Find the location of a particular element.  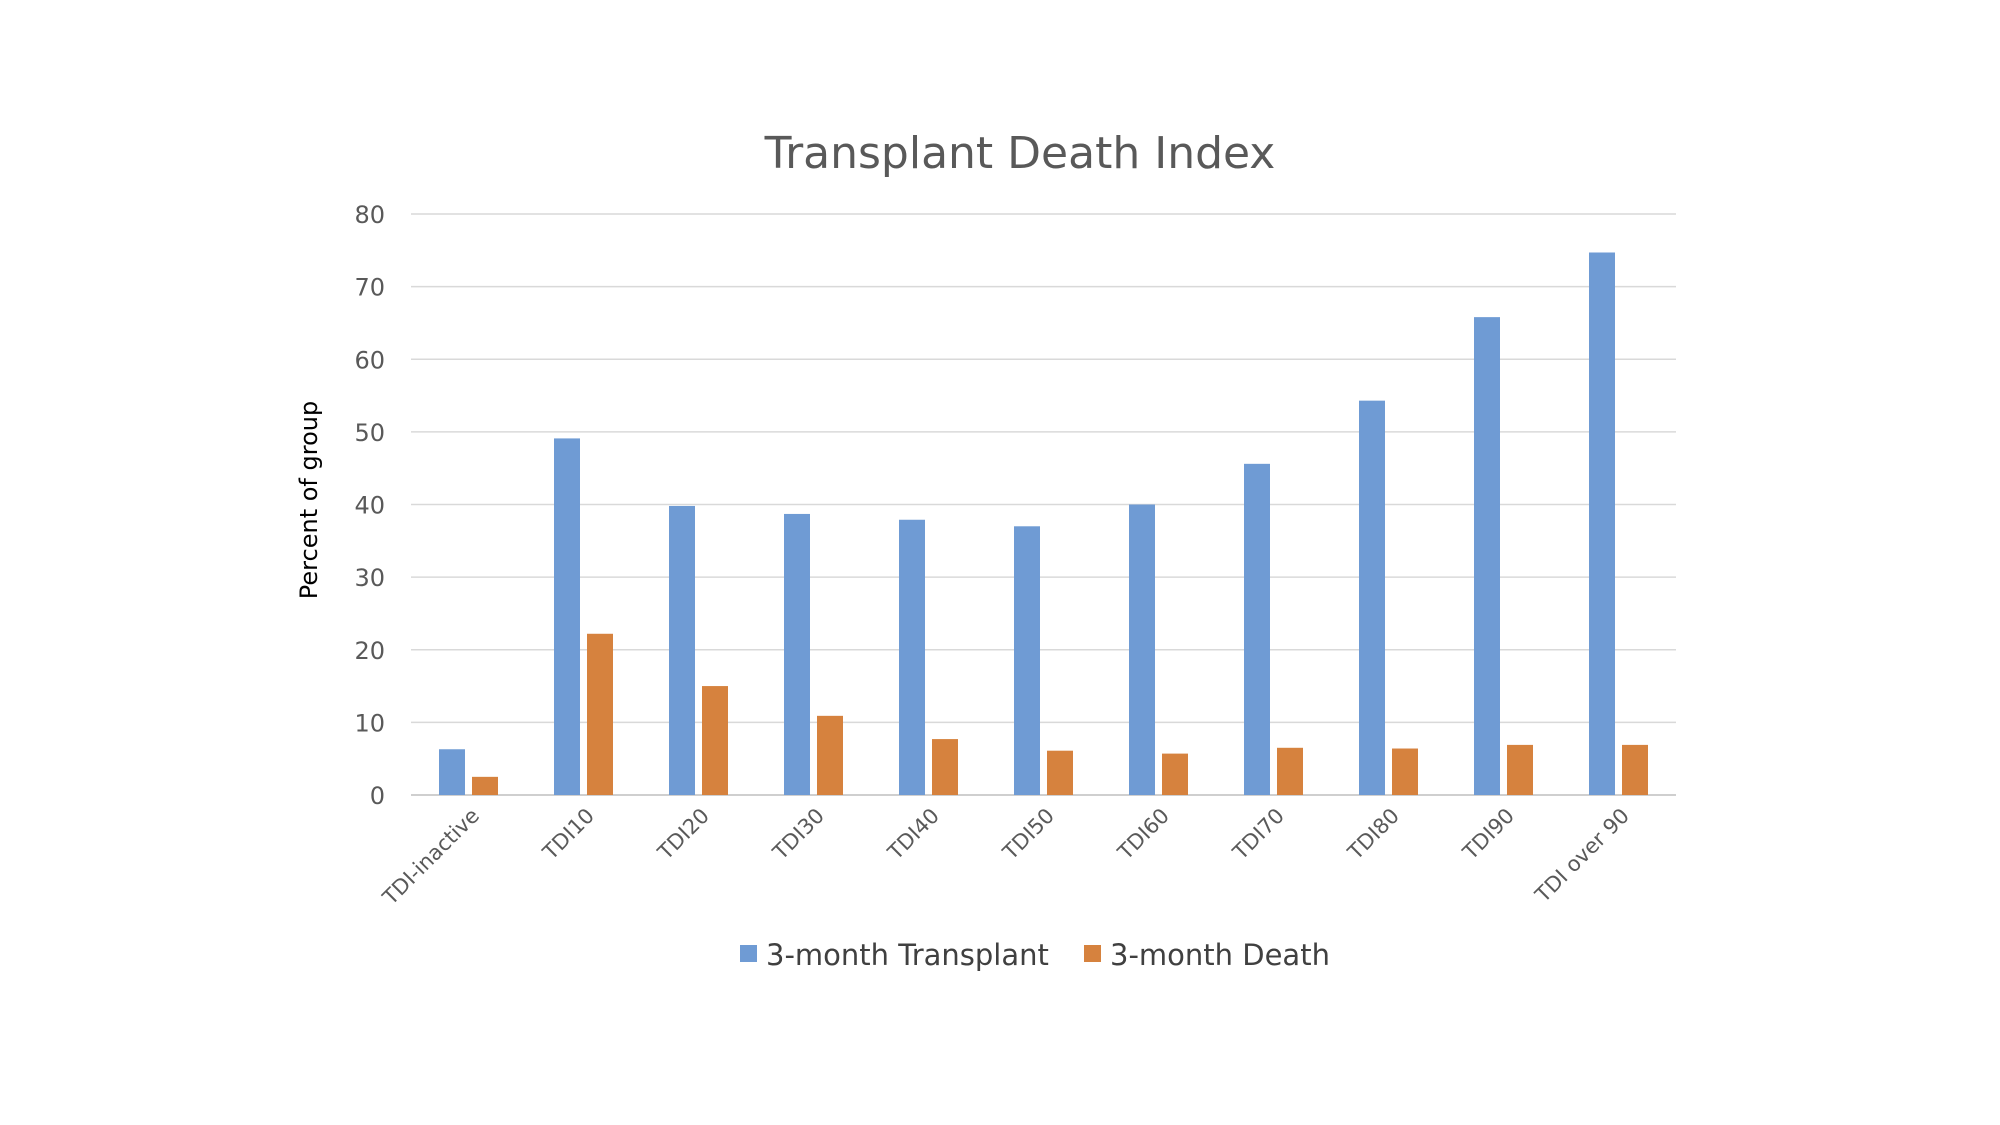

bar-transplant-tdi10 is located at coordinates (567, 616).